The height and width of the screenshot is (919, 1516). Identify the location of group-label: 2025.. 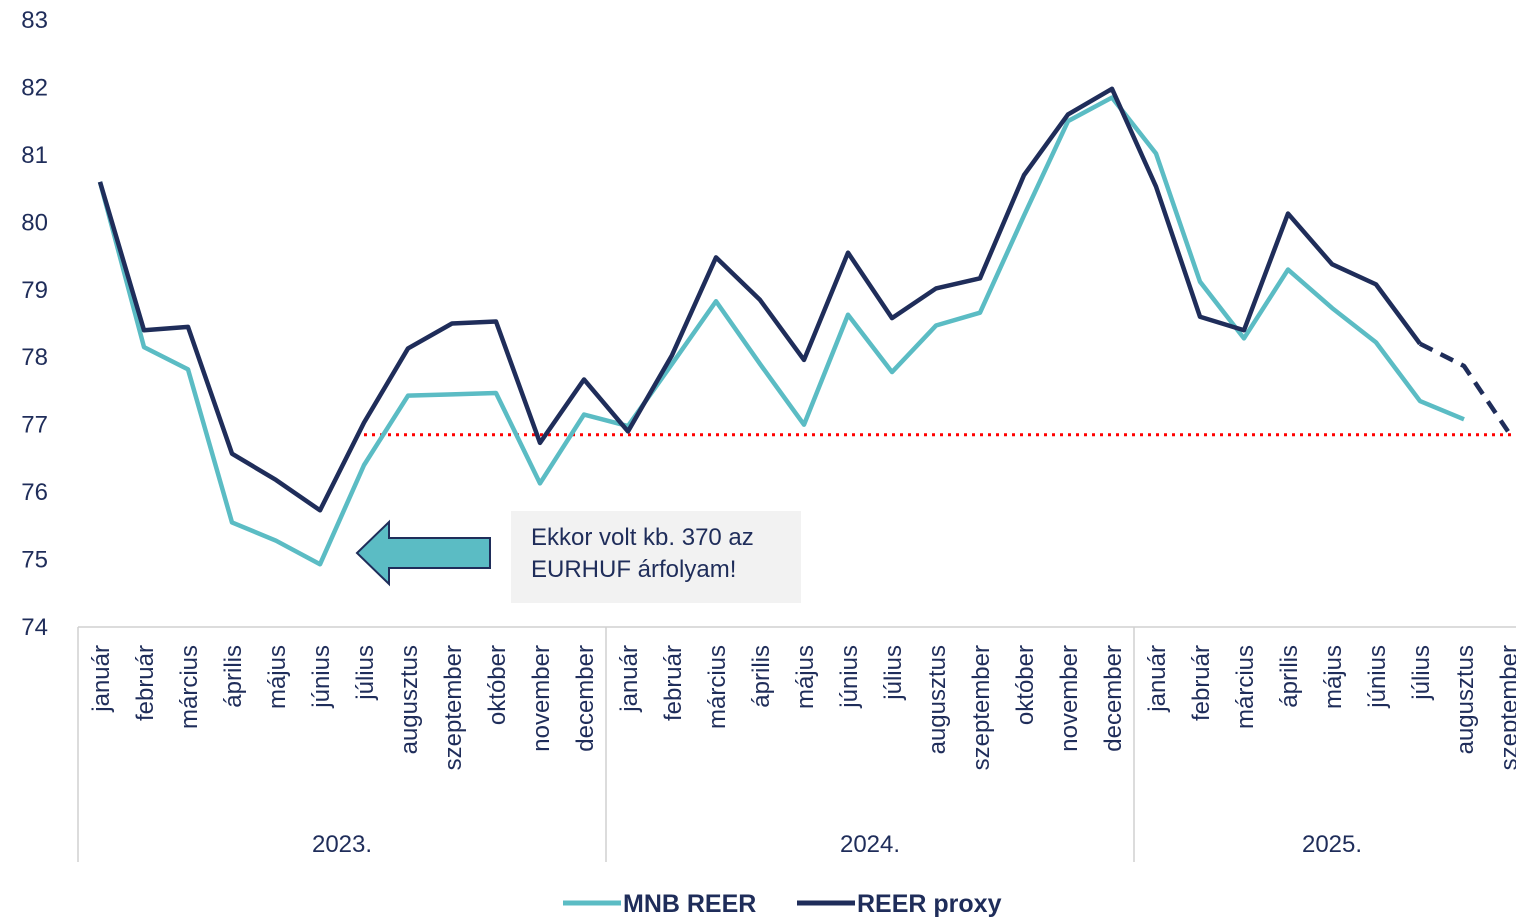
(1332, 844).